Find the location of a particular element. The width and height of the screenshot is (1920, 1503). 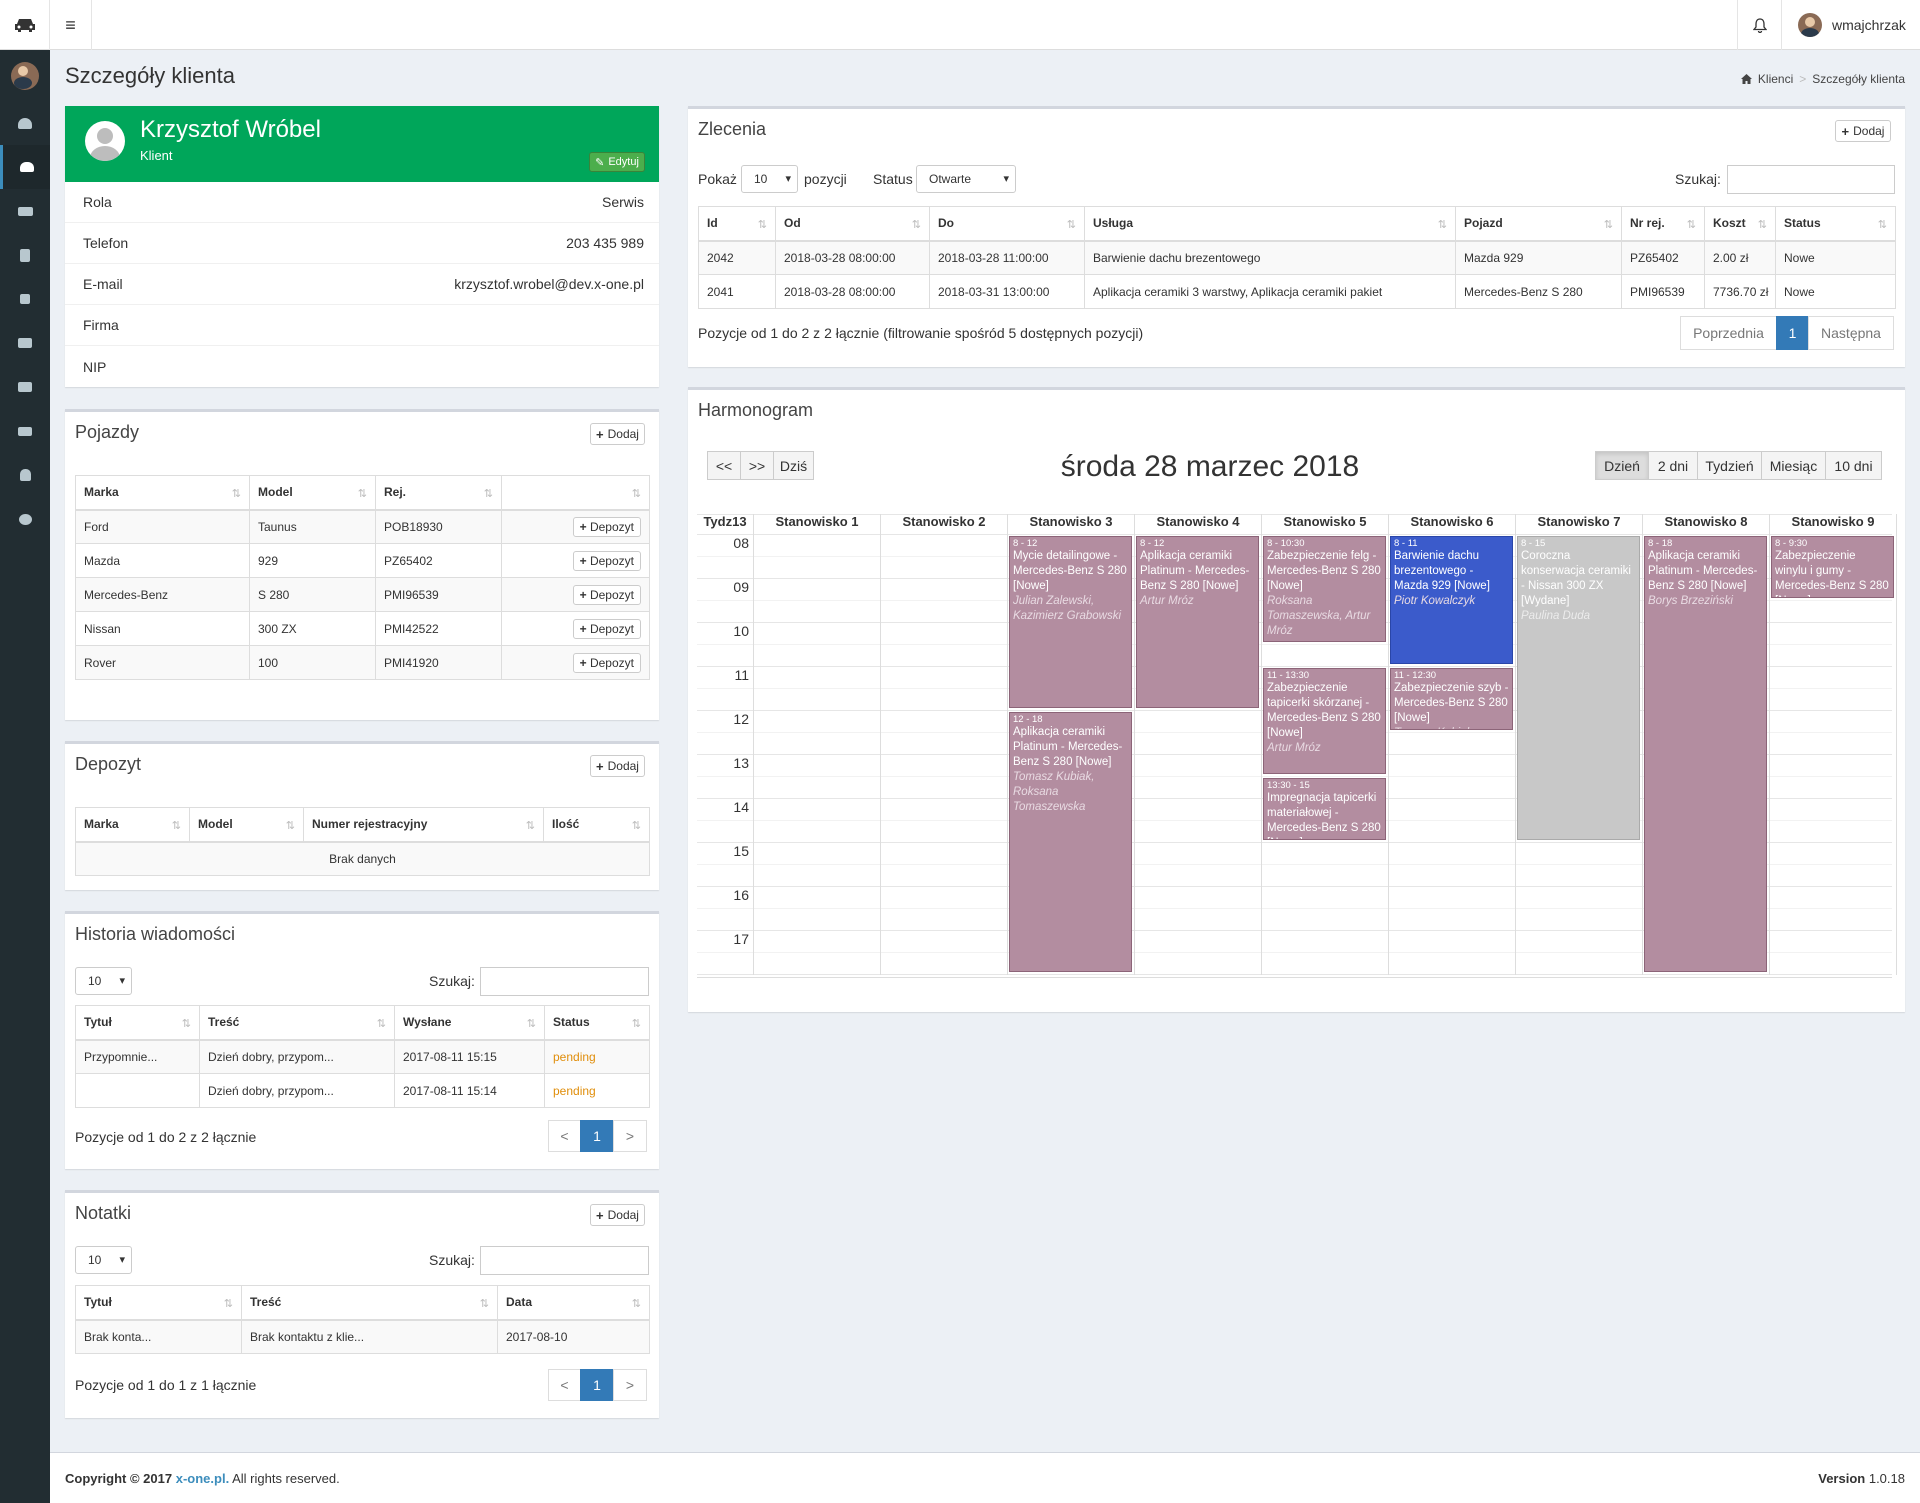

column-header: Ilość ⇅ is located at coordinates (596, 825).